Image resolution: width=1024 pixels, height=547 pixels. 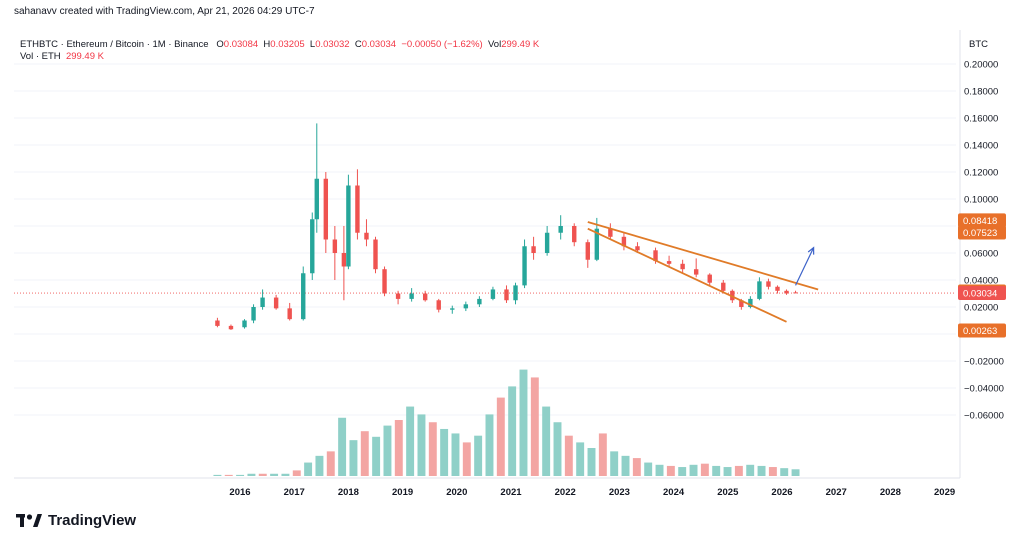 What do you see at coordinates (520, 44) in the screenshot?
I see `vol-value: 299.49 K` at bounding box center [520, 44].